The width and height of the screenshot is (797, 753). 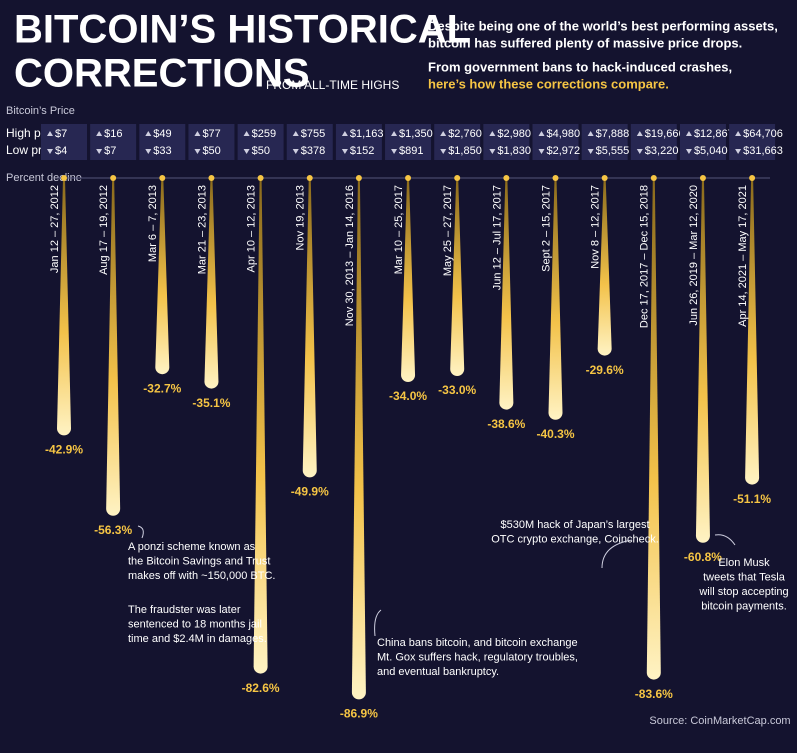 I want to click on low-price: $2,972, so click(x=564, y=151).